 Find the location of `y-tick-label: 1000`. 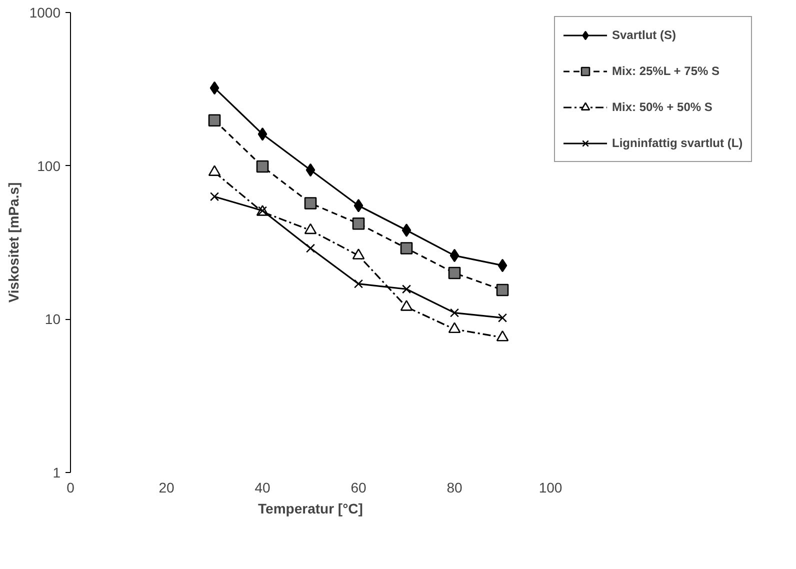

y-tick-label: 1000 is located at coordinates (45, 12).